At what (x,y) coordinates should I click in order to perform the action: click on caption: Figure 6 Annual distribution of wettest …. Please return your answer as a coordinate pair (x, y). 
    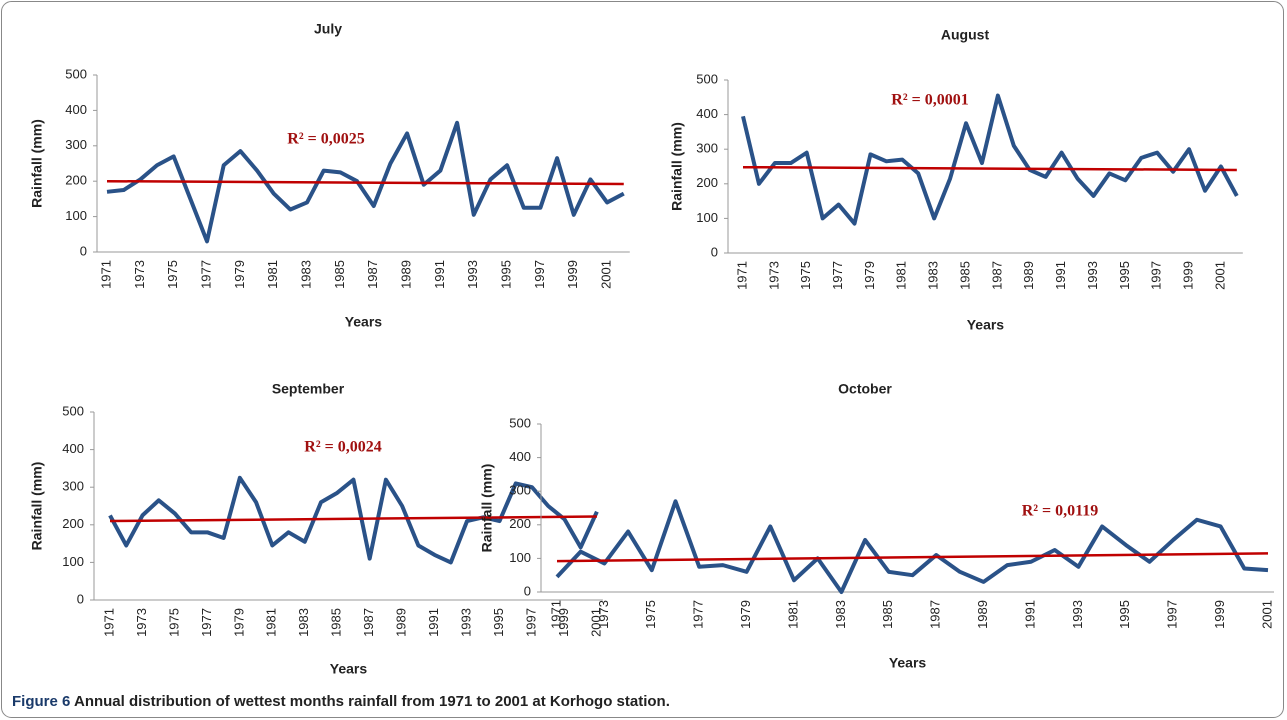
    Looking at the image, I should click on (341, 701).